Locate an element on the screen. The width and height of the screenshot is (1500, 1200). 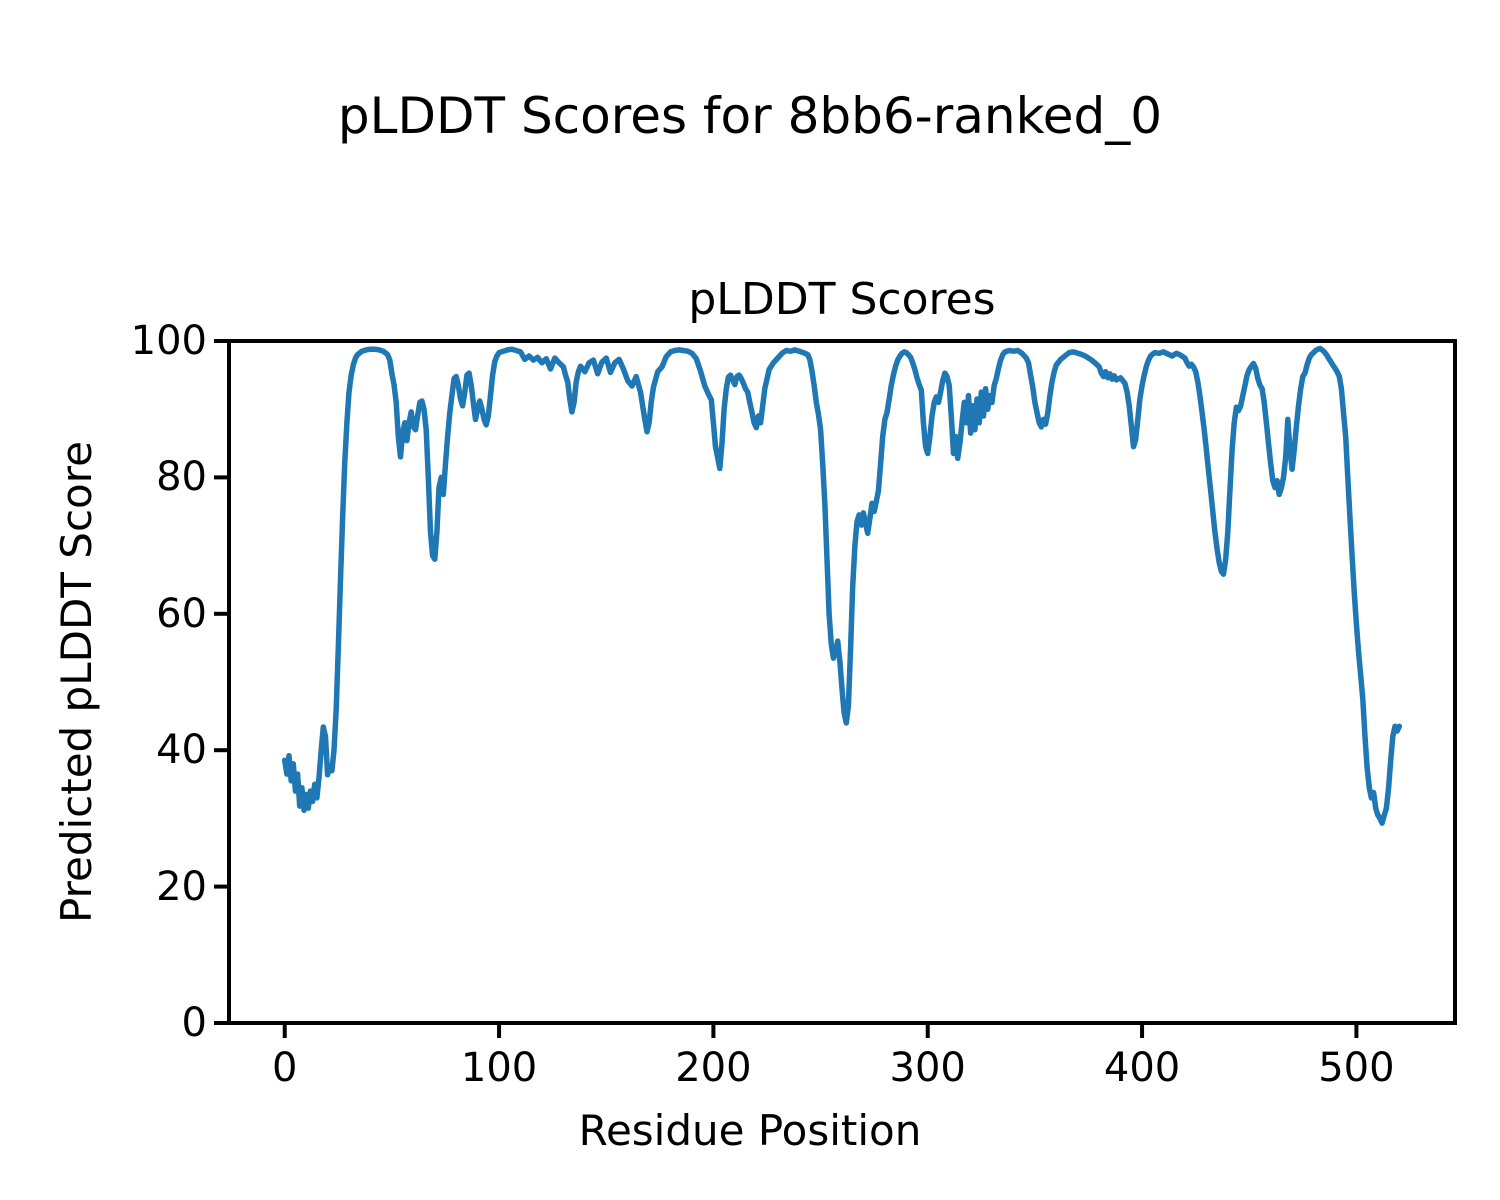
x-tick-label: 200 is located at coordinates (713, 1068).